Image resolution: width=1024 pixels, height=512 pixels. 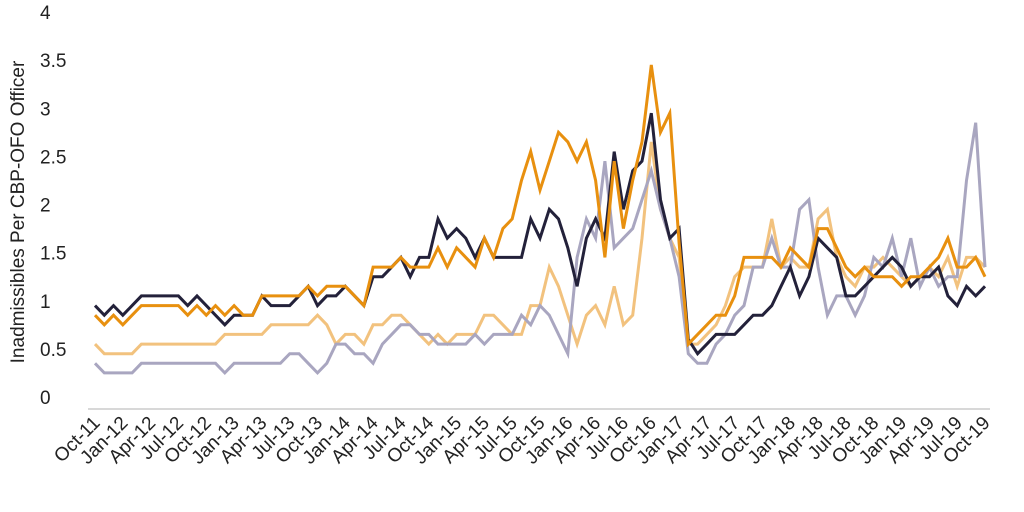 I want to click on y-tick-label: 3.5, so click(x=53, y=61).